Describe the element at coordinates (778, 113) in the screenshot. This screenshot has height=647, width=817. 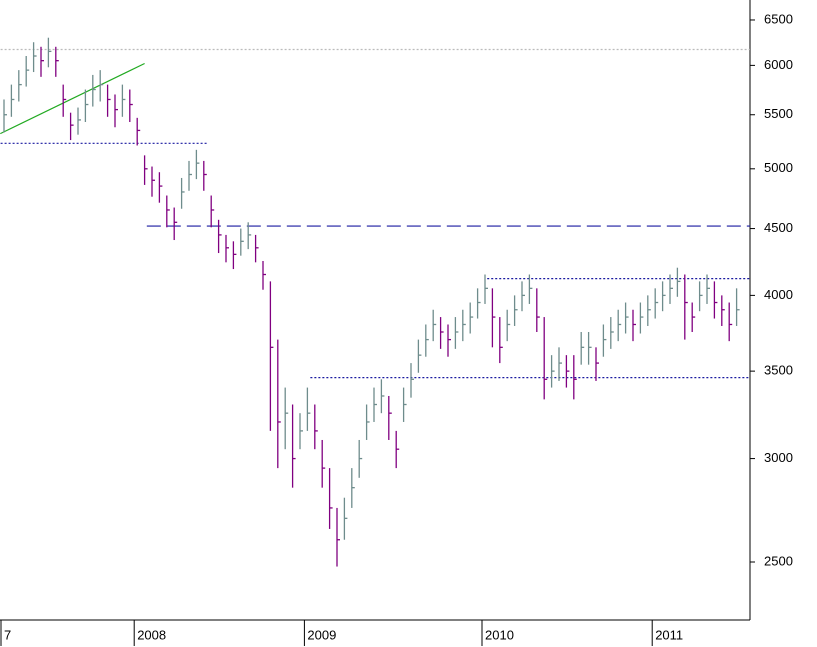
I see `y-tick-label: 5500` at that location.